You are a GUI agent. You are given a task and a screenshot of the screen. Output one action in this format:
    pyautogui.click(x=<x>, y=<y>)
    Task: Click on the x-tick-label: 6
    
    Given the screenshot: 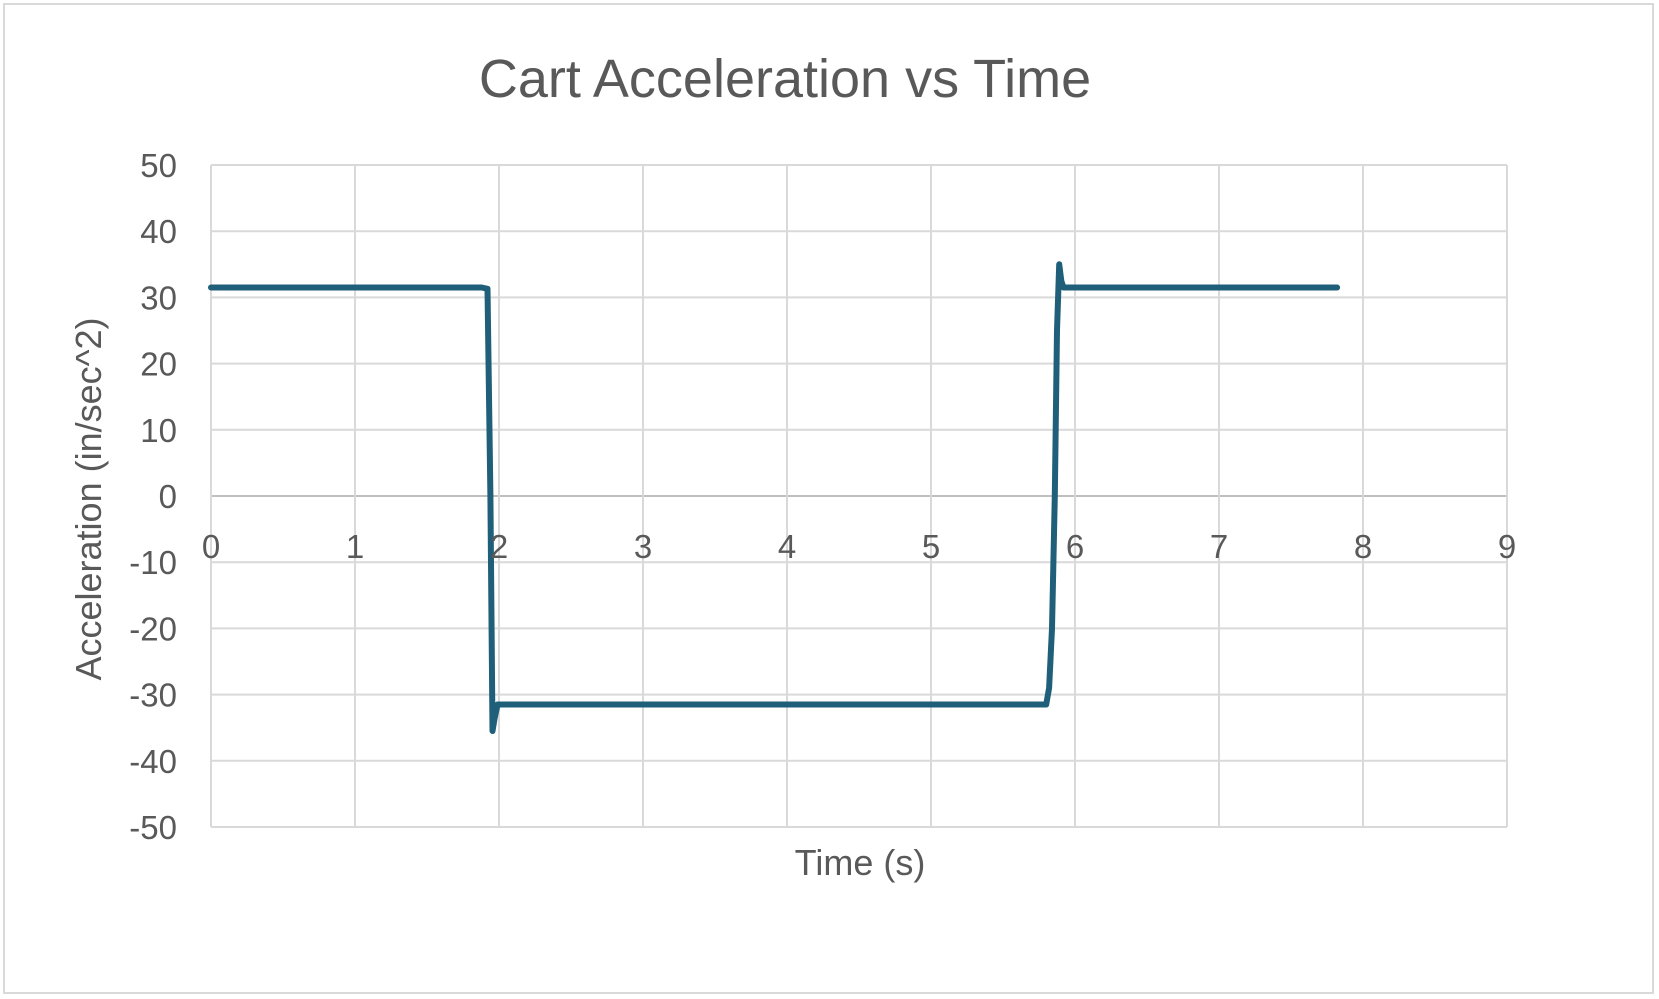 What is the action you would take?
    pyautogui.click(x=1075, y=546)
    